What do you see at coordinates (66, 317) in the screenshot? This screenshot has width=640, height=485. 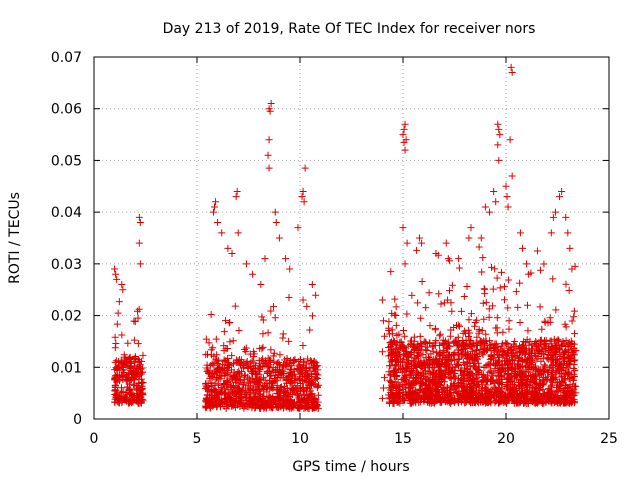 I see `y-tick-label: 0.02` at bounding box center [66, 317].